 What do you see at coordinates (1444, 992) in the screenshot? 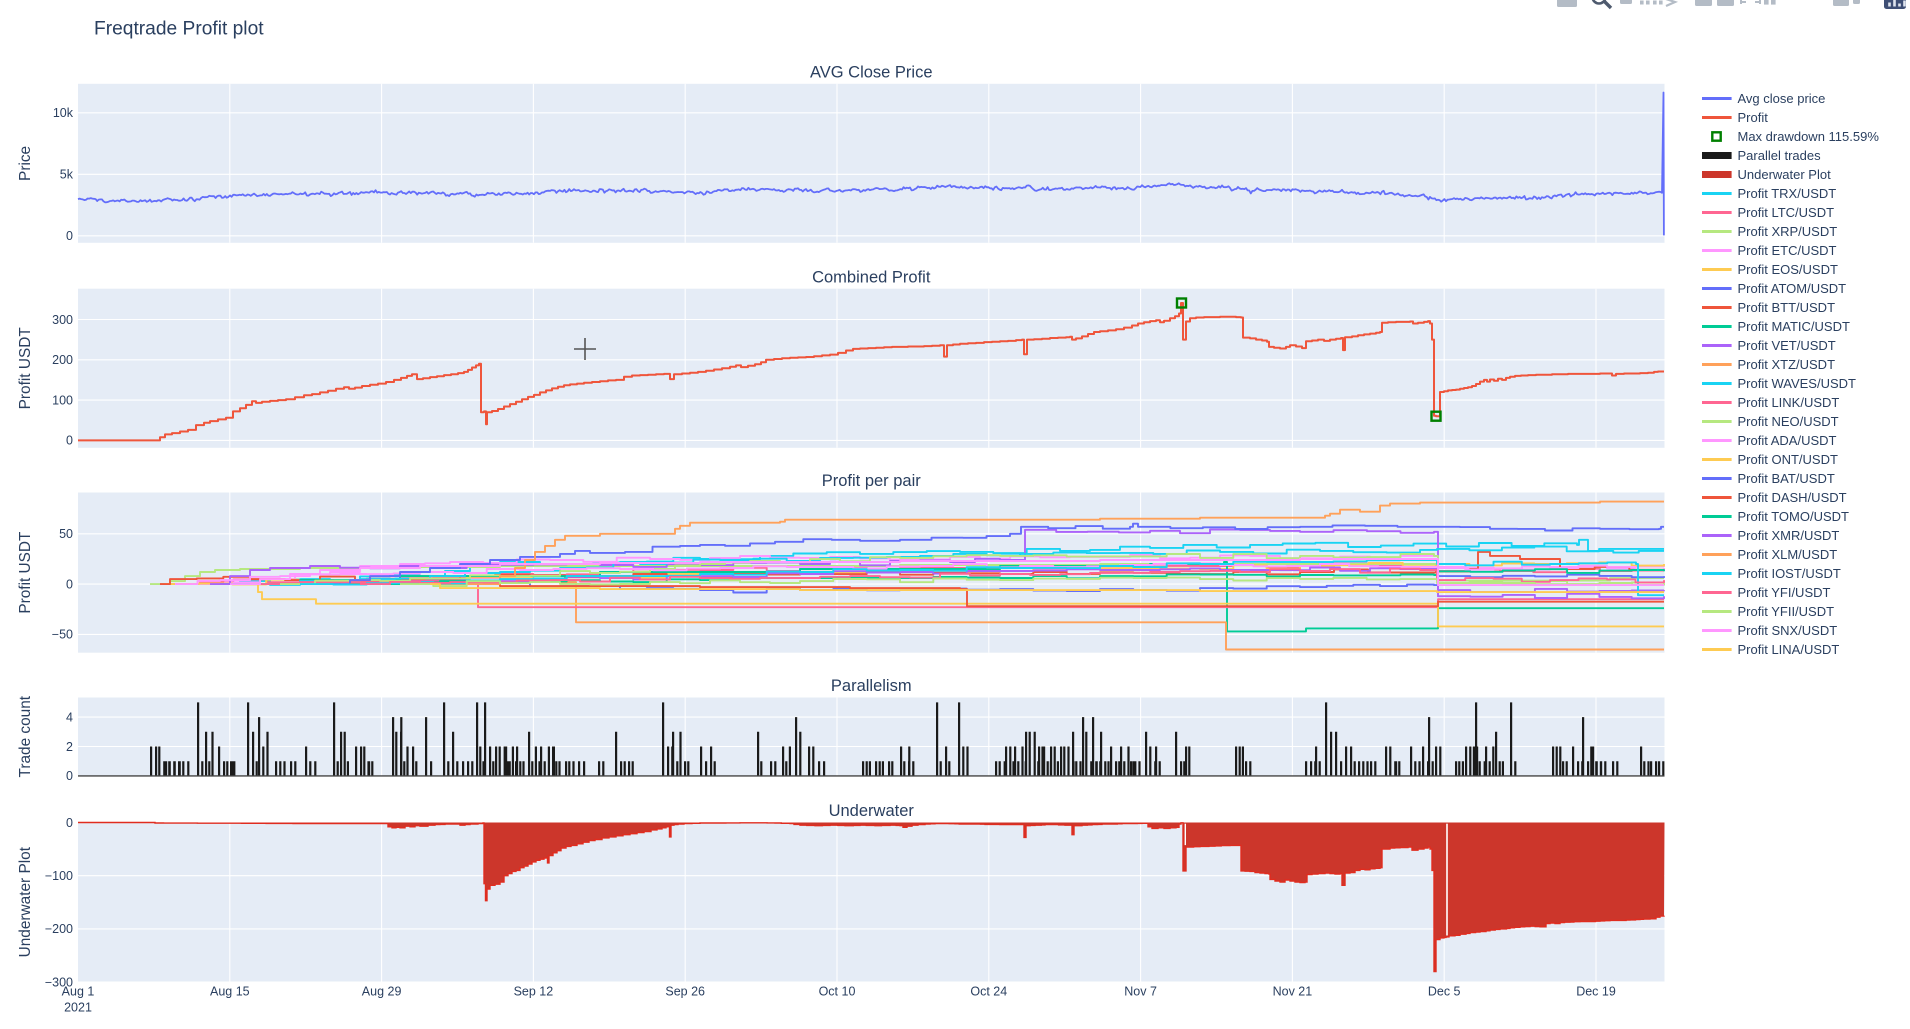
I see `svg-text: Dec 5` at bounding box center [1444, 992].